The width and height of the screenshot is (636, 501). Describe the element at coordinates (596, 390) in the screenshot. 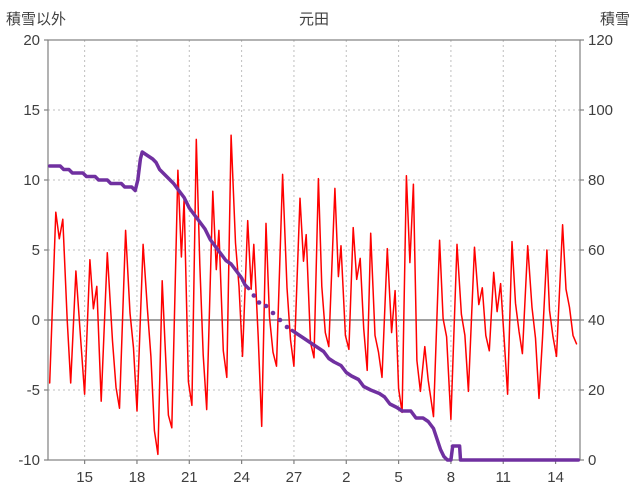

I see `right-axis-tick-label: 20` at that location.